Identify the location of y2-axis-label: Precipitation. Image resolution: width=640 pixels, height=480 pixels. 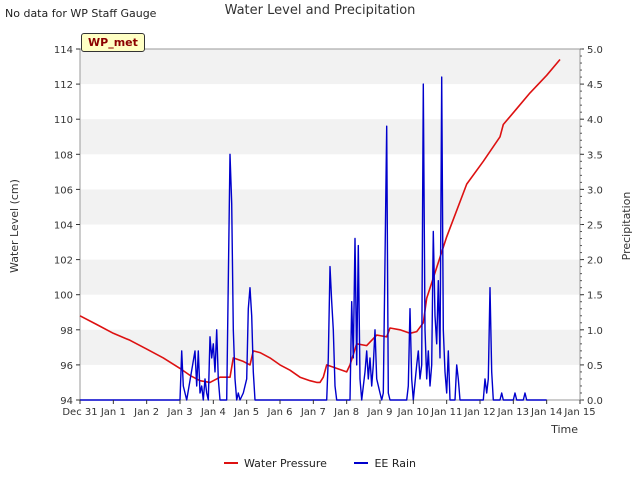
(626, 226).